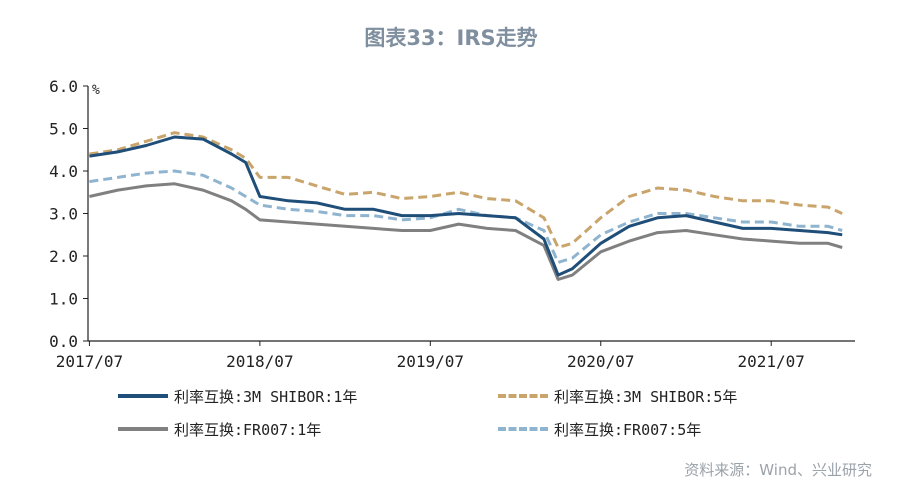 The image size is (902, 500). Describe the element at coordinates (63, 256) in the screenshot. I see `y-tick-label: 2.0` at that location.